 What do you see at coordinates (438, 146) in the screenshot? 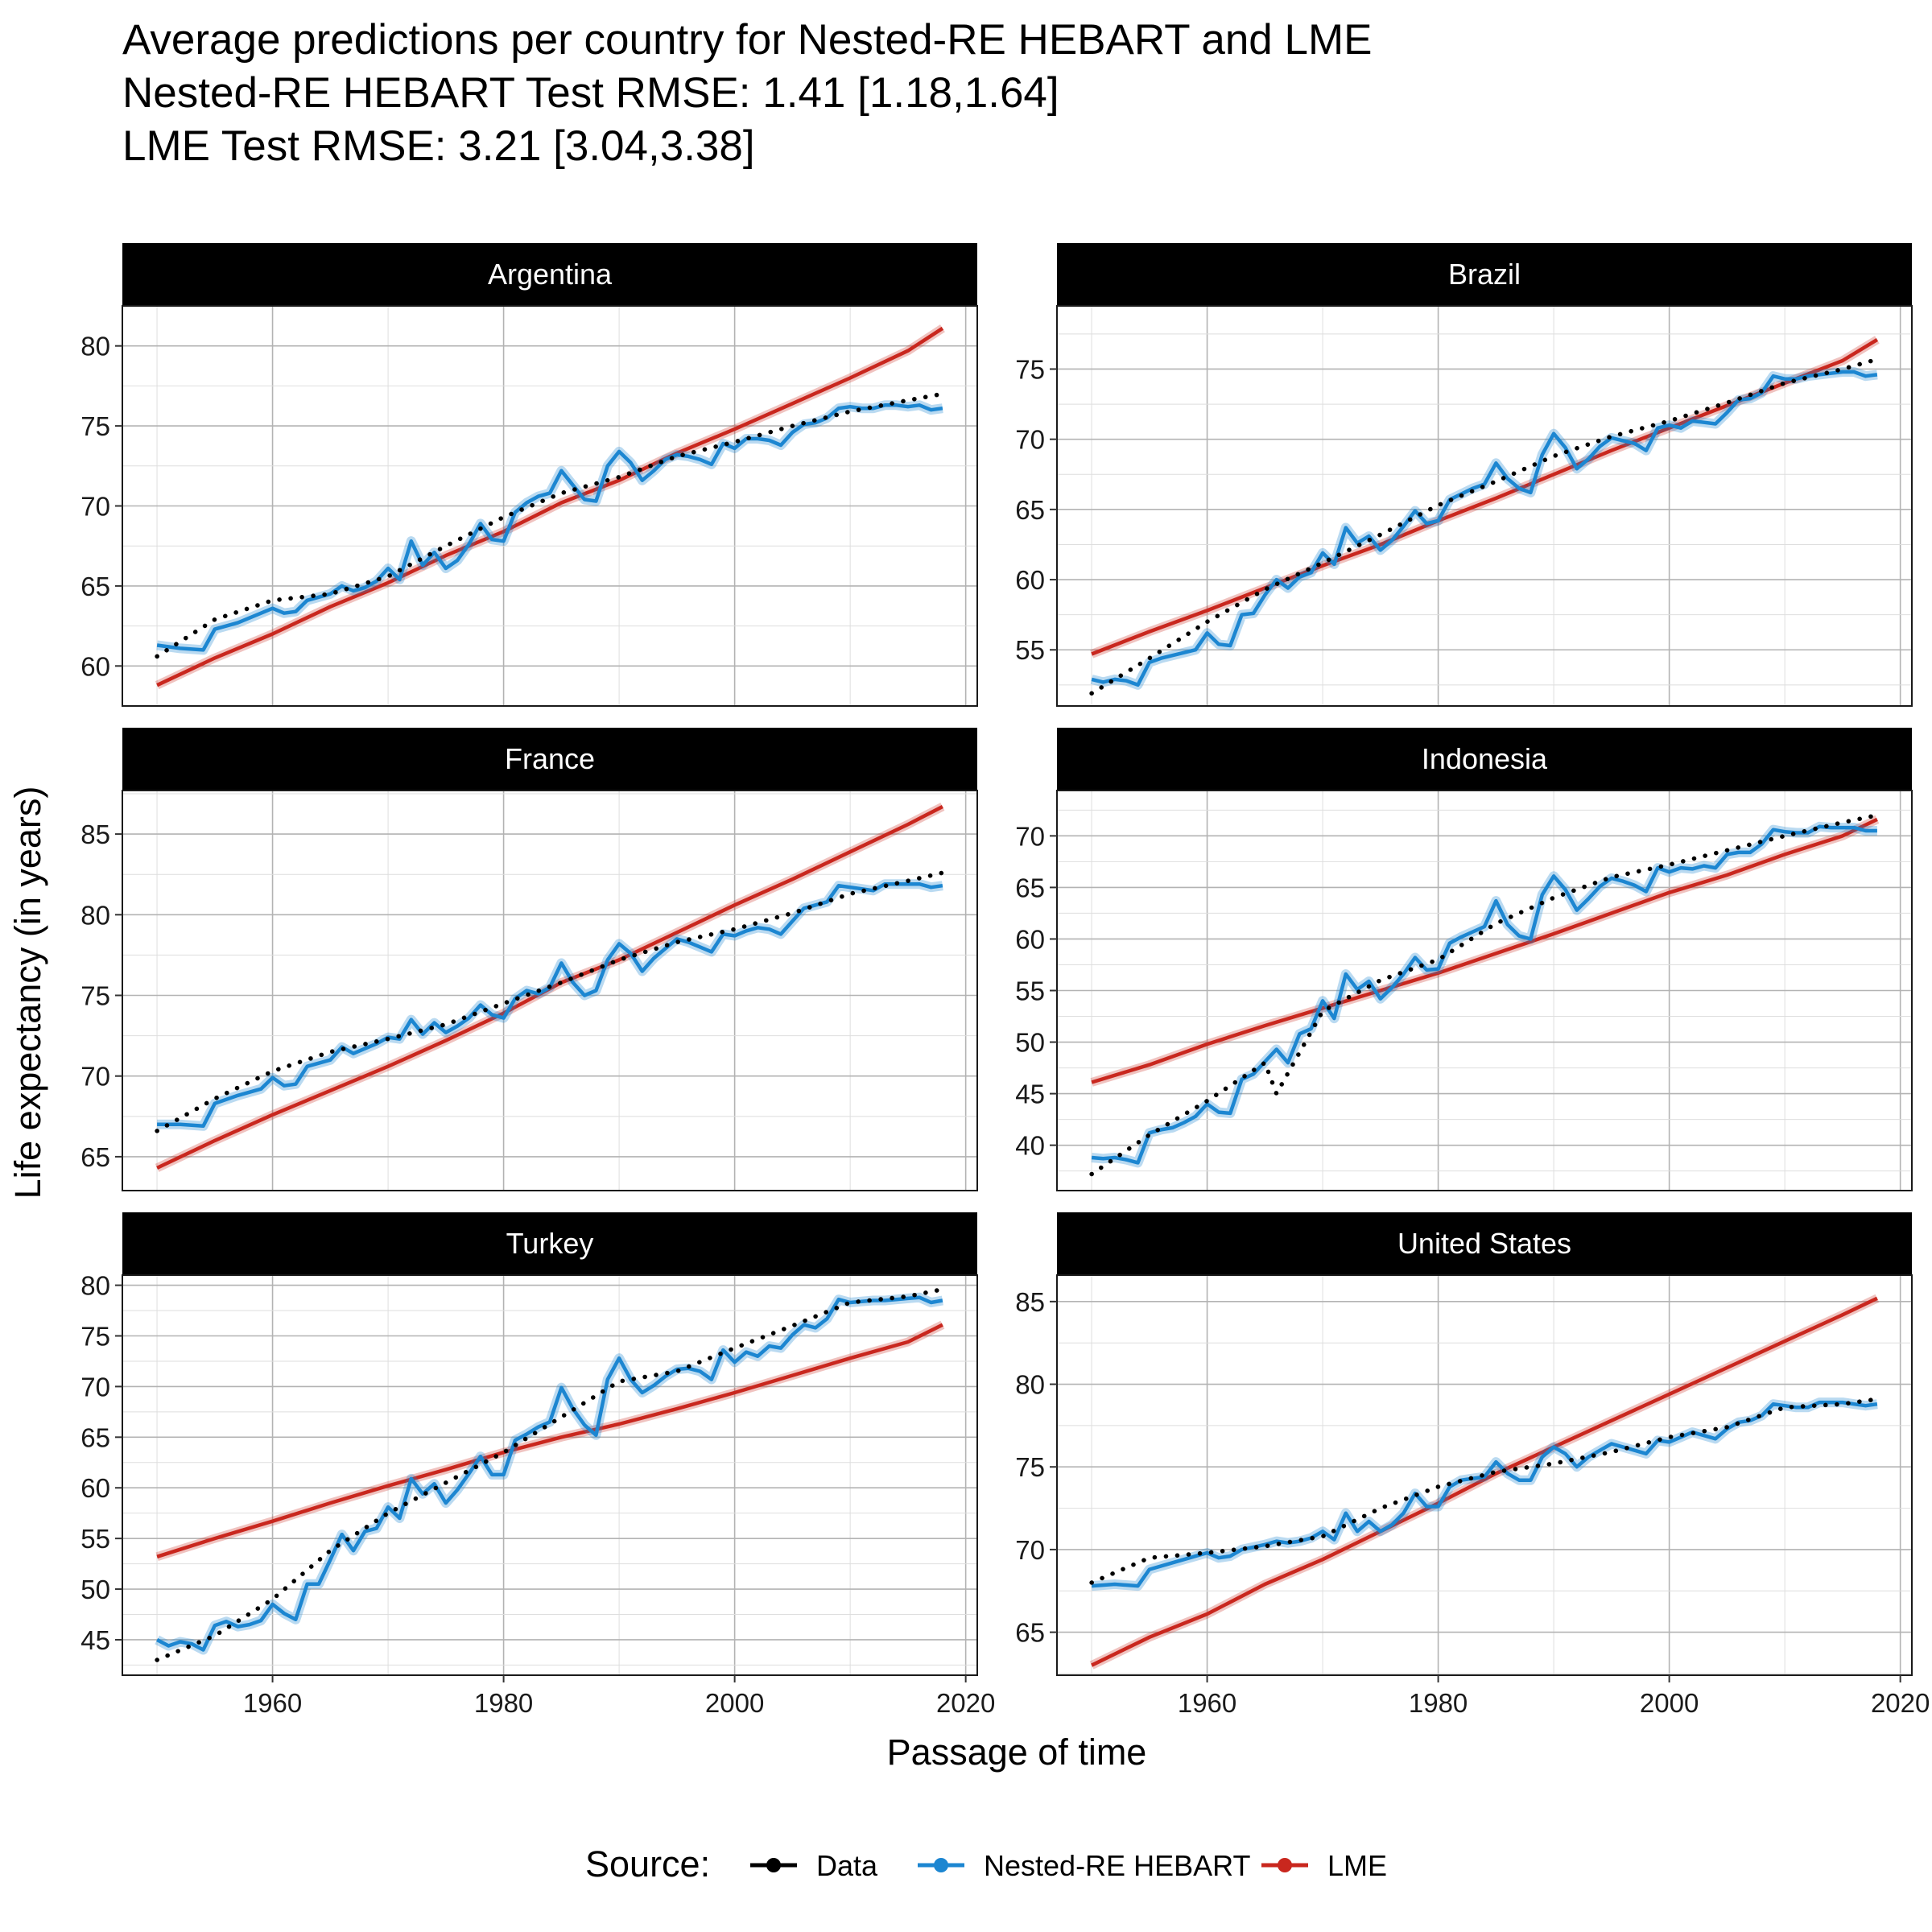
I see `title-line-3: LME Test RMSE: 3.21 [3.04,3.38]` at bounding box center [438, 146].